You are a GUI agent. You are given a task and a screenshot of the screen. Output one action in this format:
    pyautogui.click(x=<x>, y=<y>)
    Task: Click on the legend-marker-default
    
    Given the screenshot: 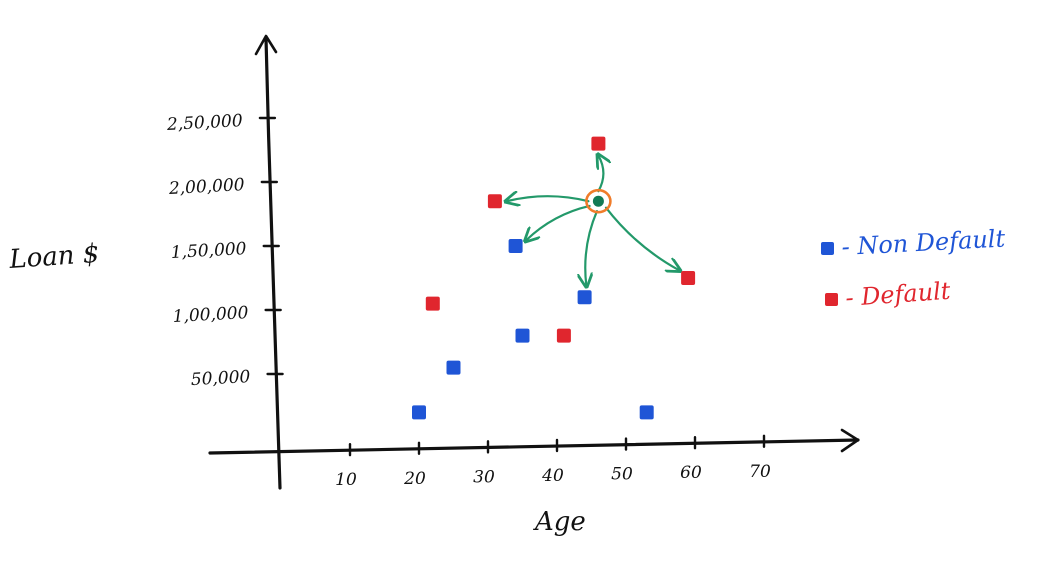 What is the action you would take?
    pyautogui.click(x=831, y=299)
    